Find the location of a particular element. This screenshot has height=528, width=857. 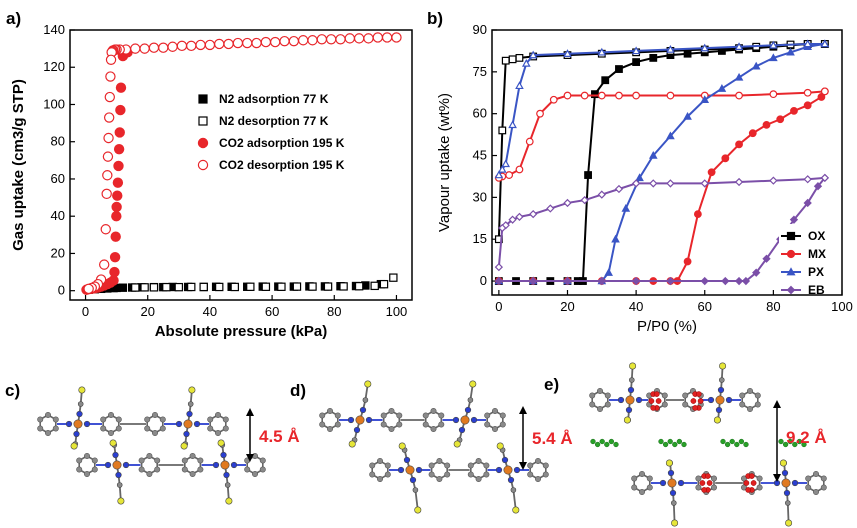

panel-a-legend-label: N2 adsorption 77 K is located at coordinates (274, 99).